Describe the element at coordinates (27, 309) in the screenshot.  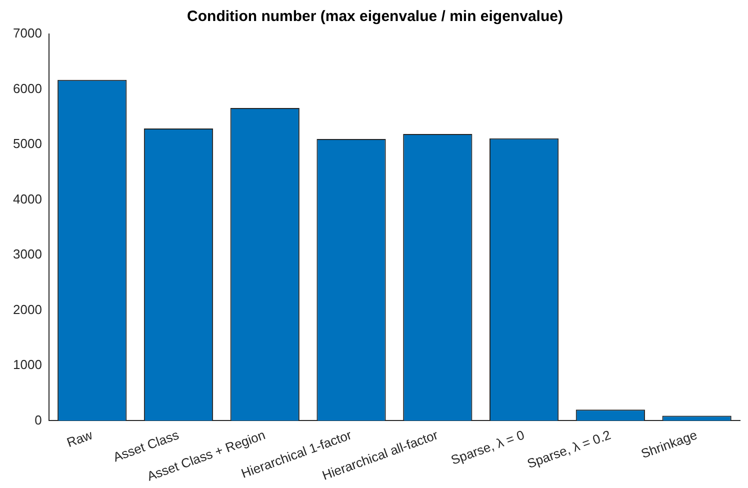
I see `y-tick-label: 2000` at that location.